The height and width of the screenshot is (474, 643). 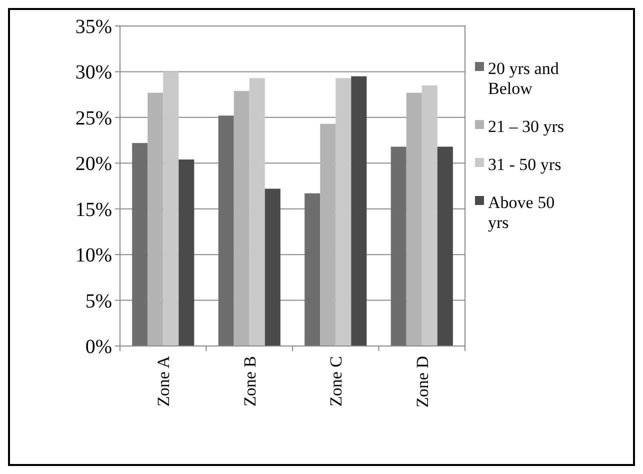 What do you see at coordinates (93, 164) in the screenshot?
I see `y-tick-label: 20%` at bounding box center [93, 164].